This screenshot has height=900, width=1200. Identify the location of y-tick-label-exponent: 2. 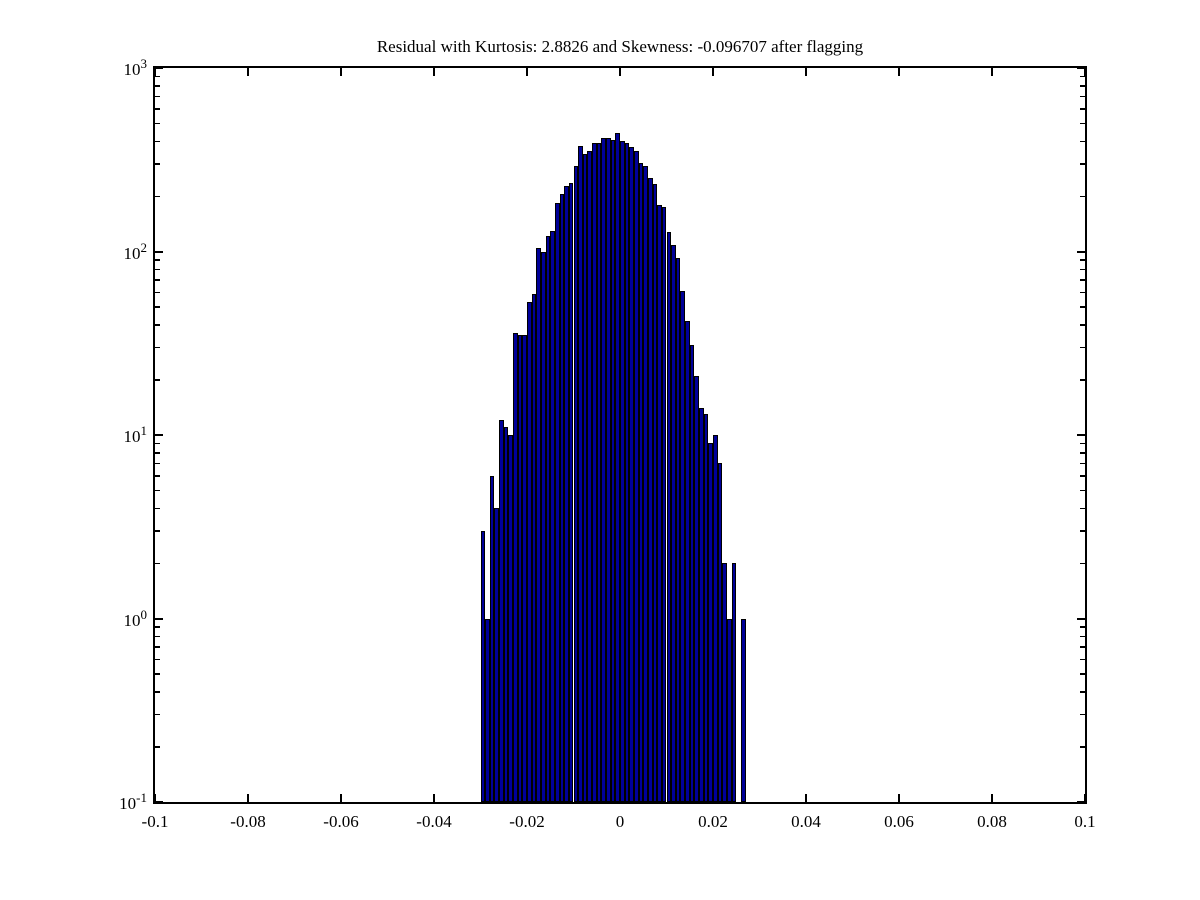
(144, 247).